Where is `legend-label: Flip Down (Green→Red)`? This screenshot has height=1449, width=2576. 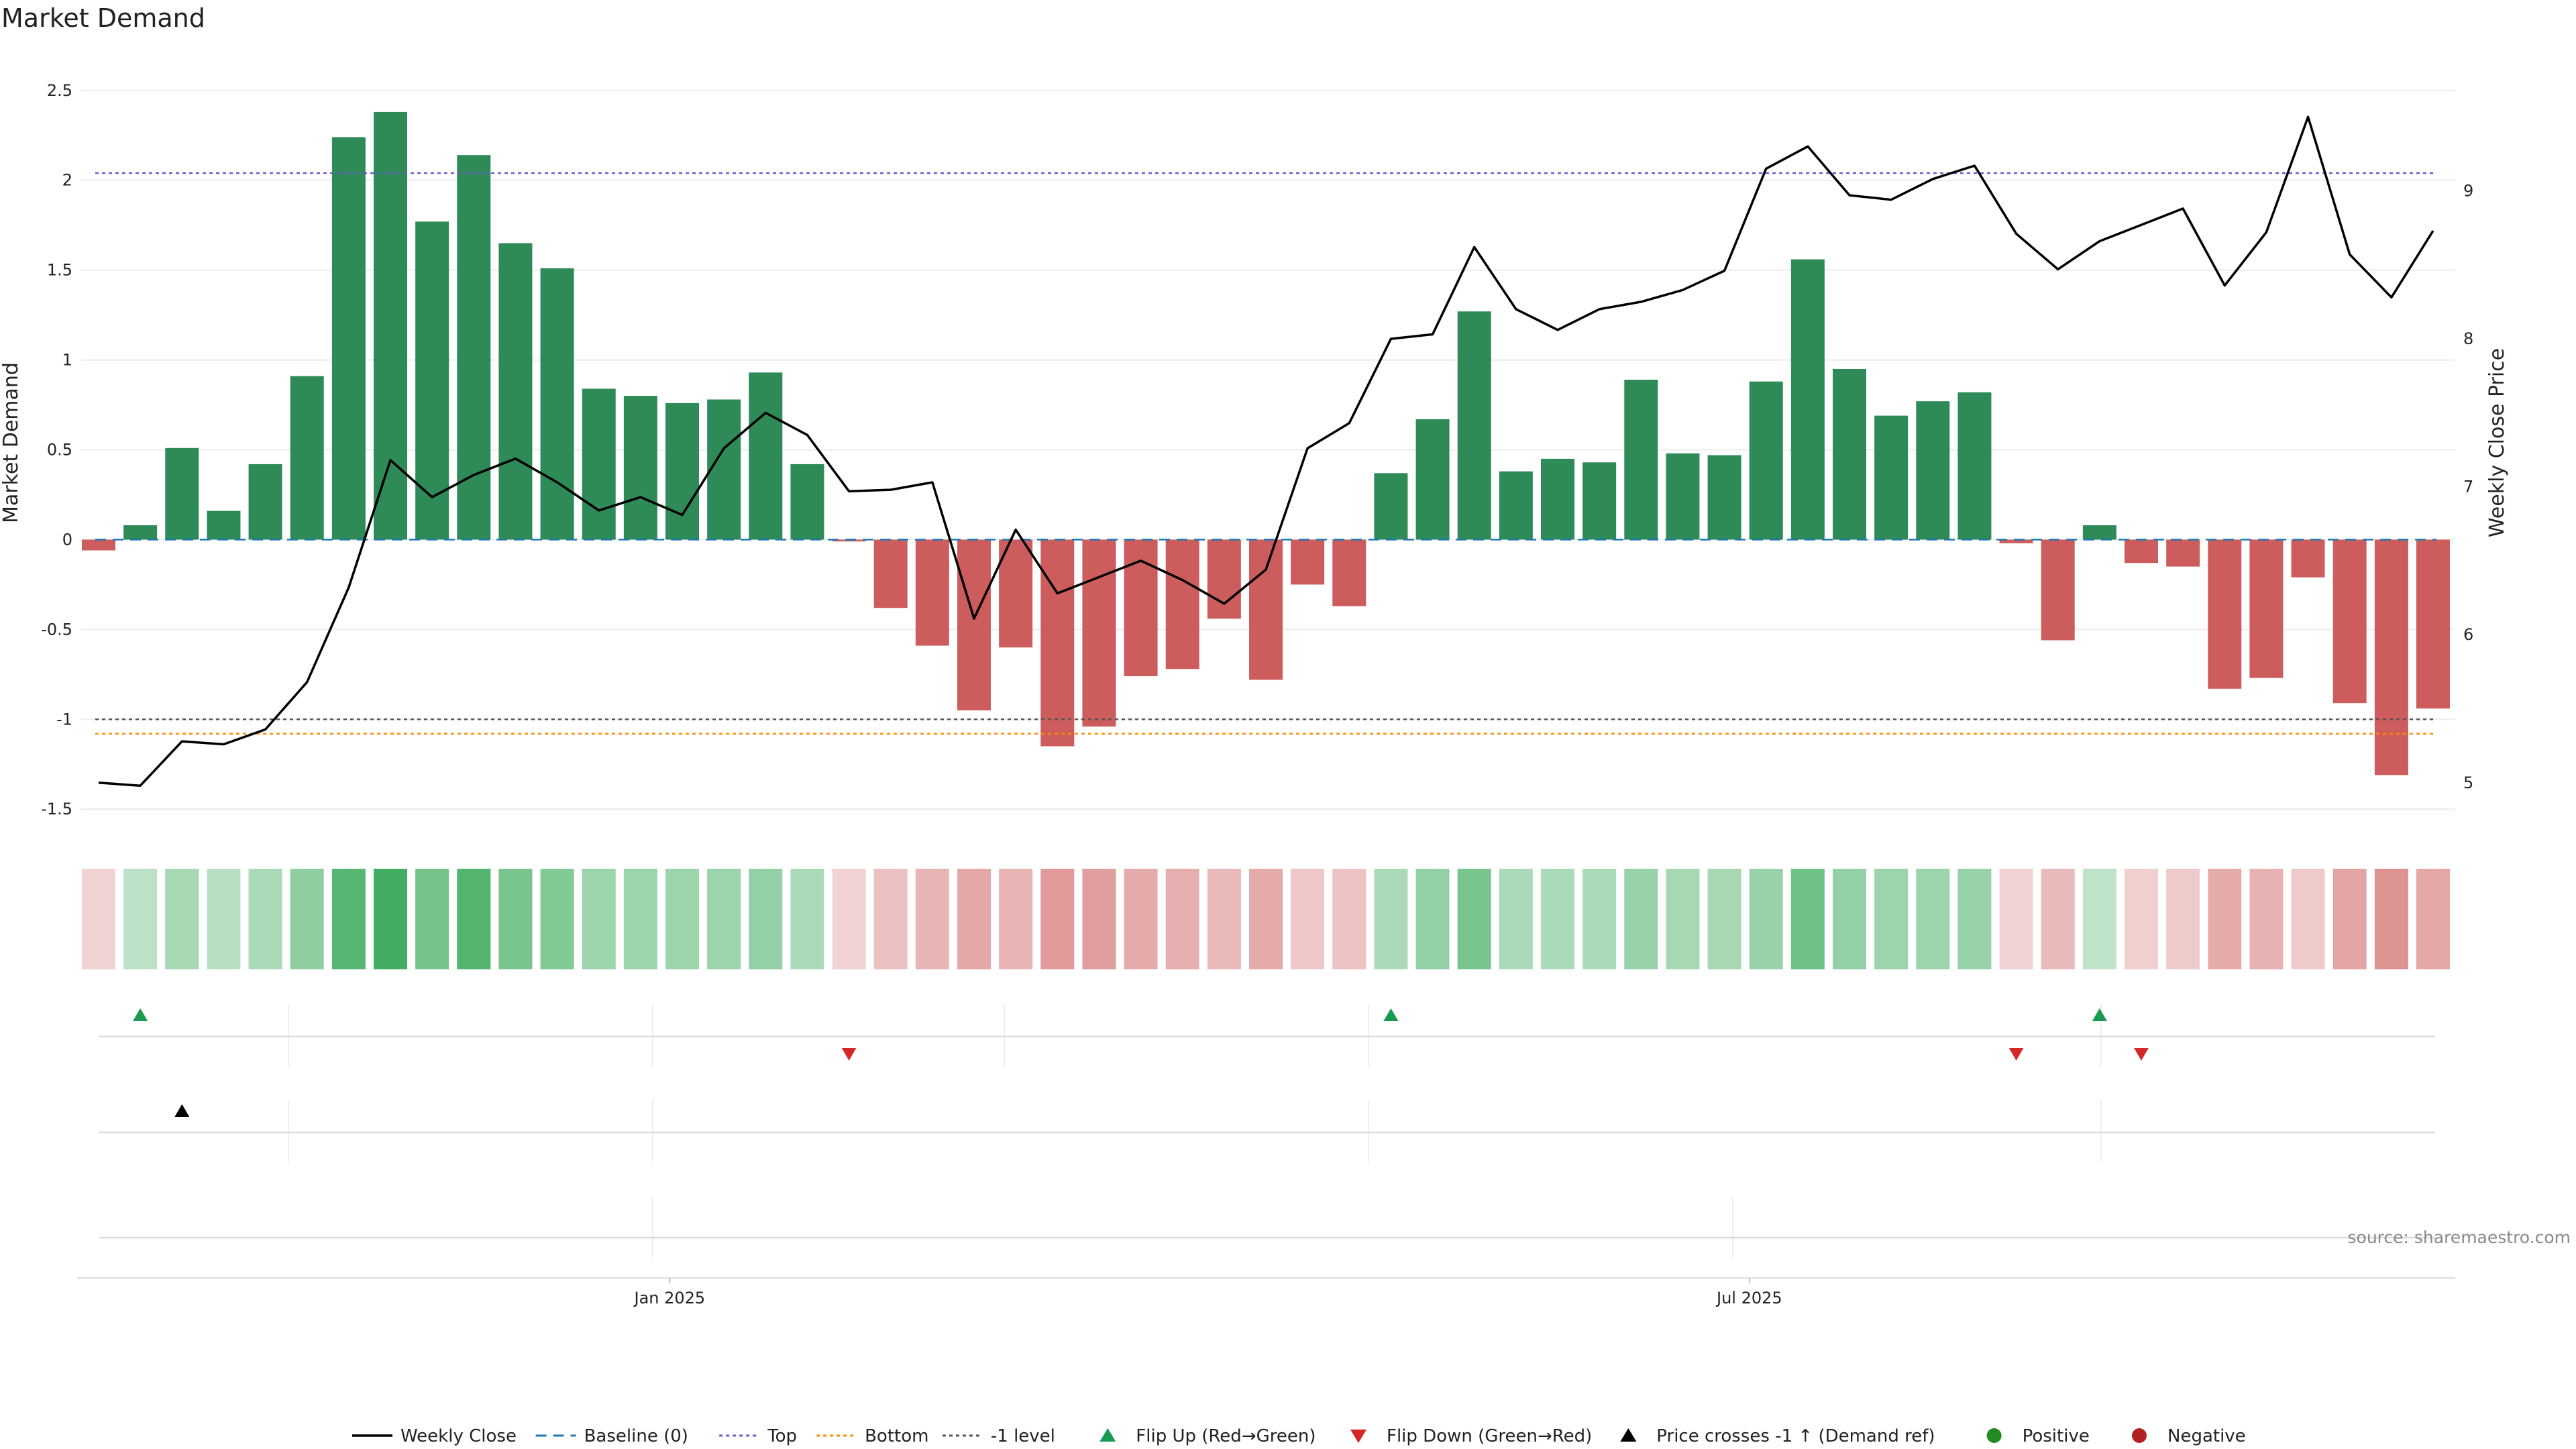
legend-label: Flip Down (Green→Red) is located at coordinates (1489, 1436).